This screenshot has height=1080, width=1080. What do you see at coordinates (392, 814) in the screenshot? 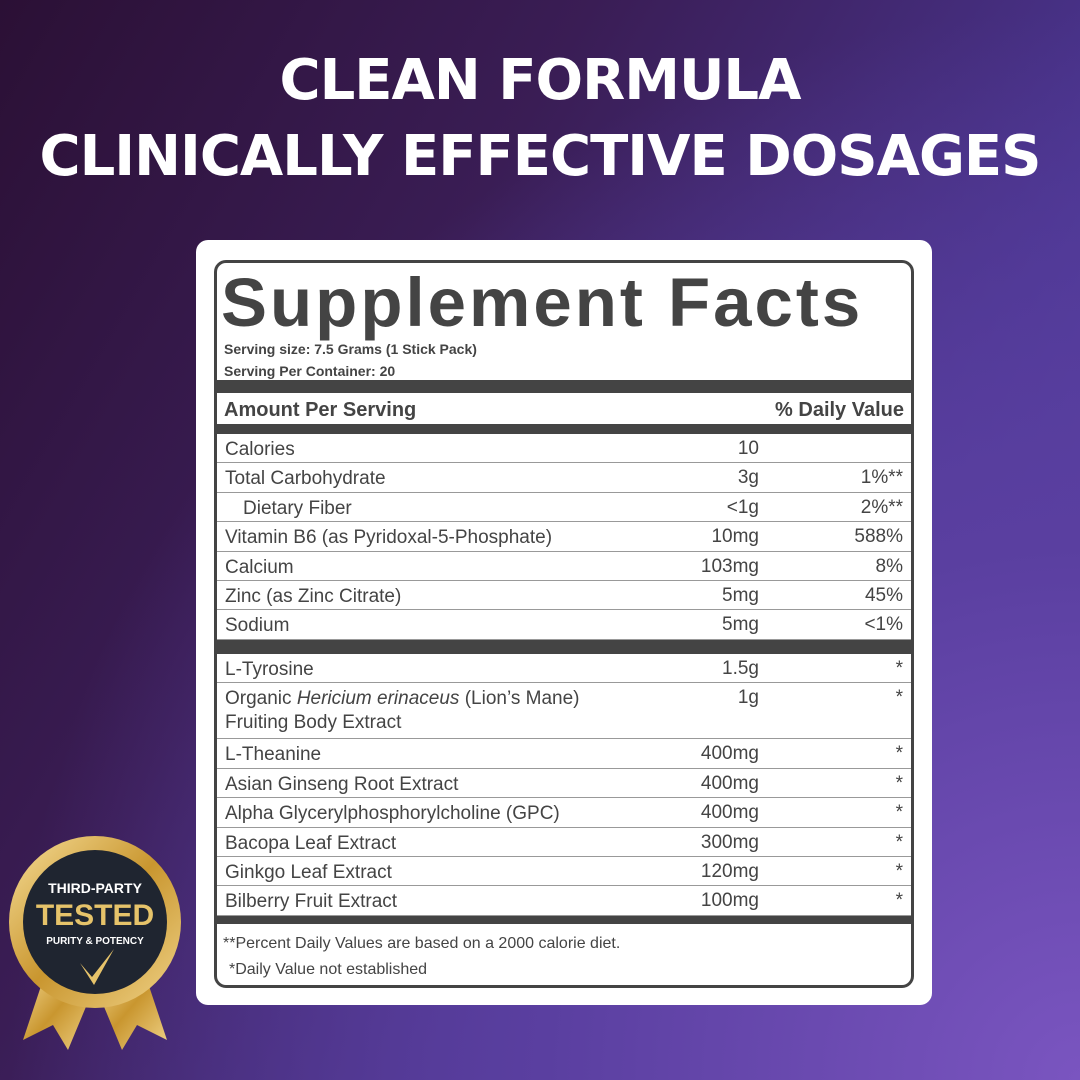
I see `row-name: Alpha Glycerylphosphorylcholine (GPC)` at bounding box center [392, 814].